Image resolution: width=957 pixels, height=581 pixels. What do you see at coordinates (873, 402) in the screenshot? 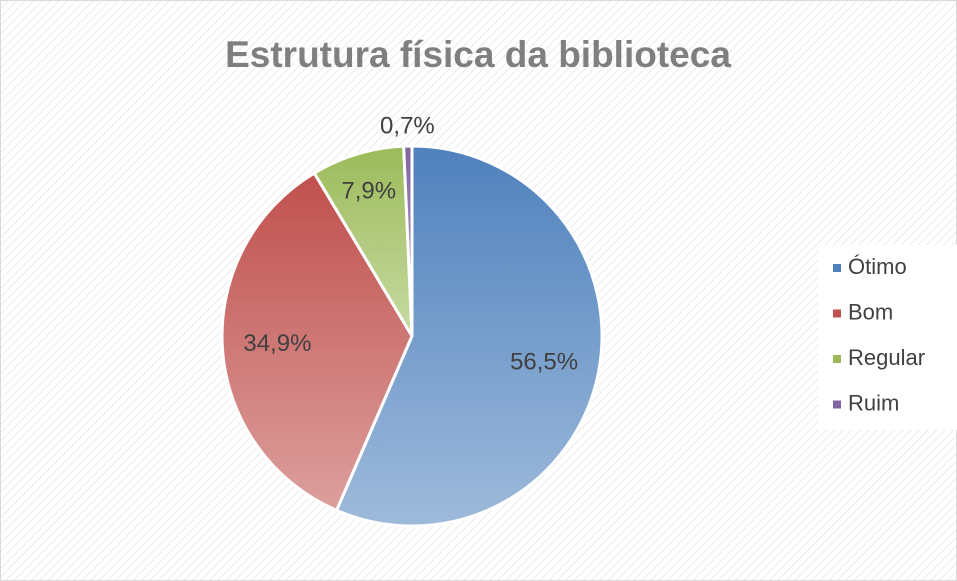
I see `legend-label: Ruim` at bounding box center [873, 402].